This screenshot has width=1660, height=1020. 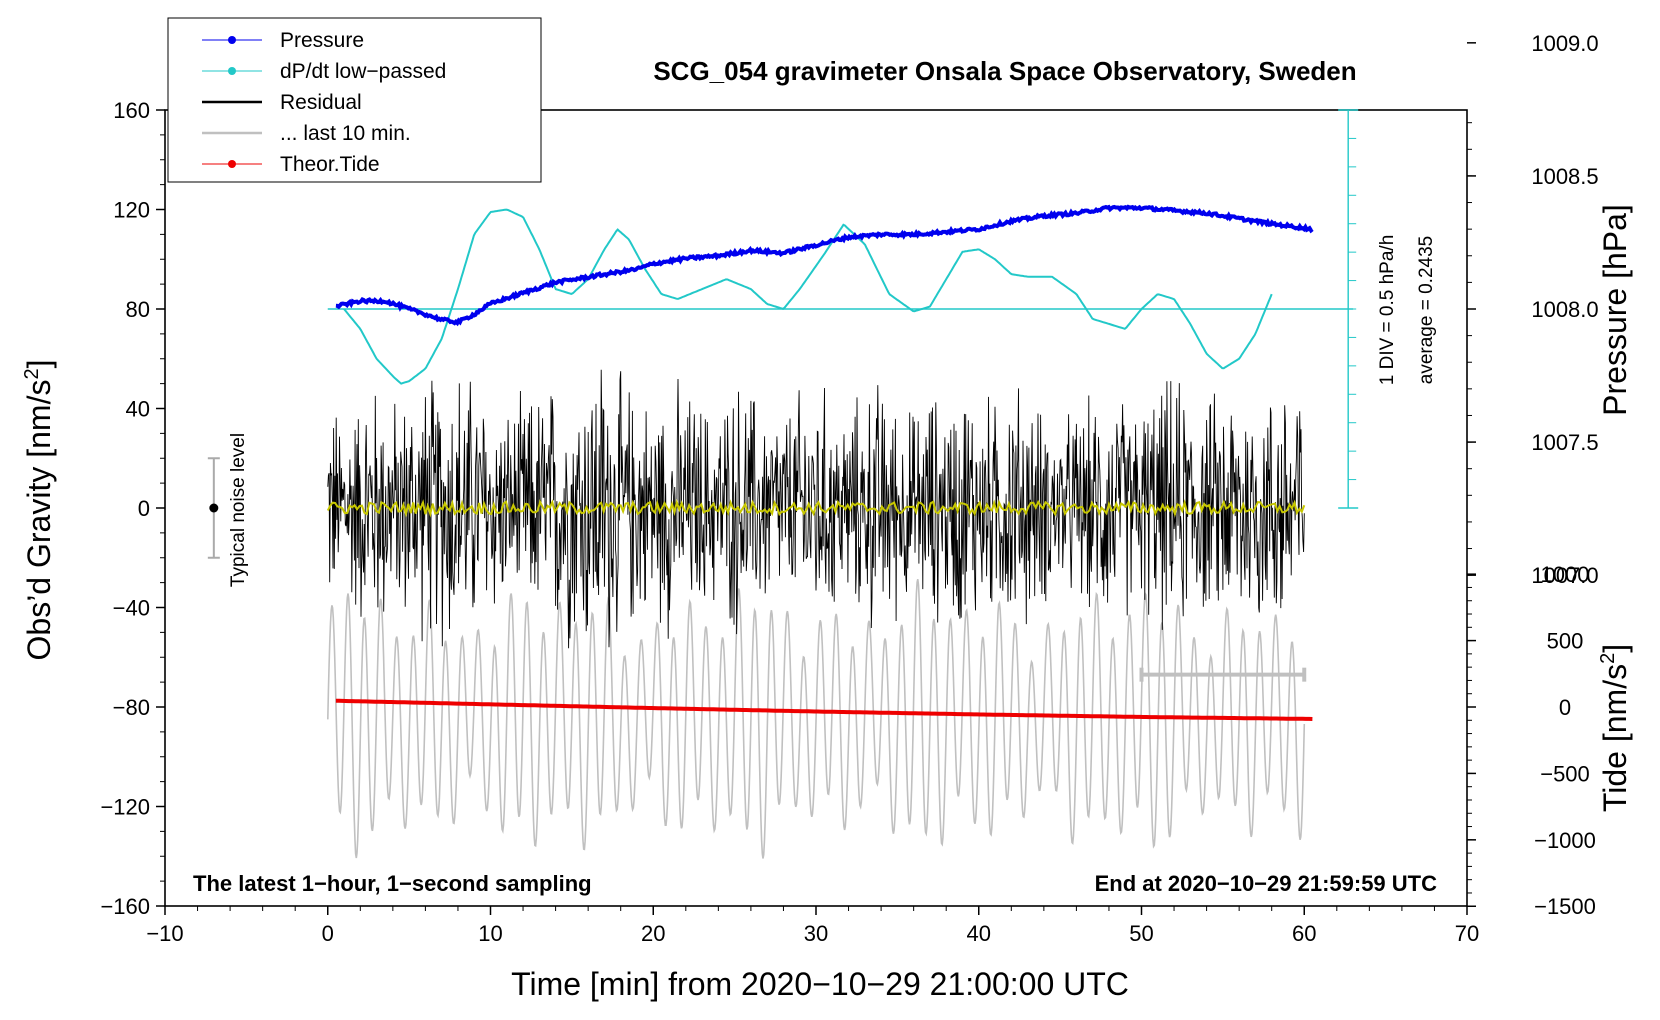 I want to click on div-label: 1 DIV = 0.5 hPa/h, so click(x=1387, y=310).